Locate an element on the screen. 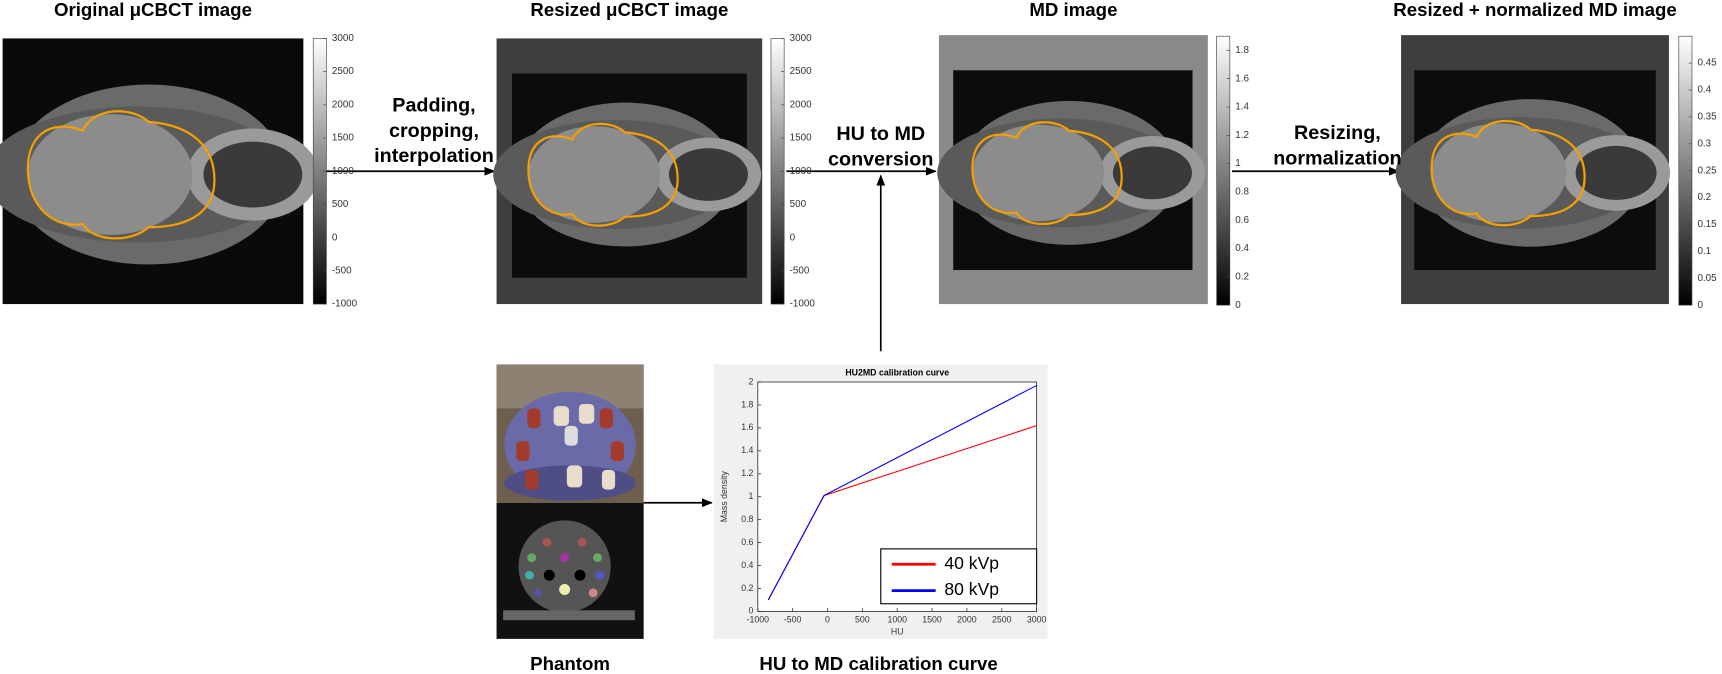 The height and width of the screenshot is (674, 1722). x-tick-label: -500 is located at coordinates (793, 620).